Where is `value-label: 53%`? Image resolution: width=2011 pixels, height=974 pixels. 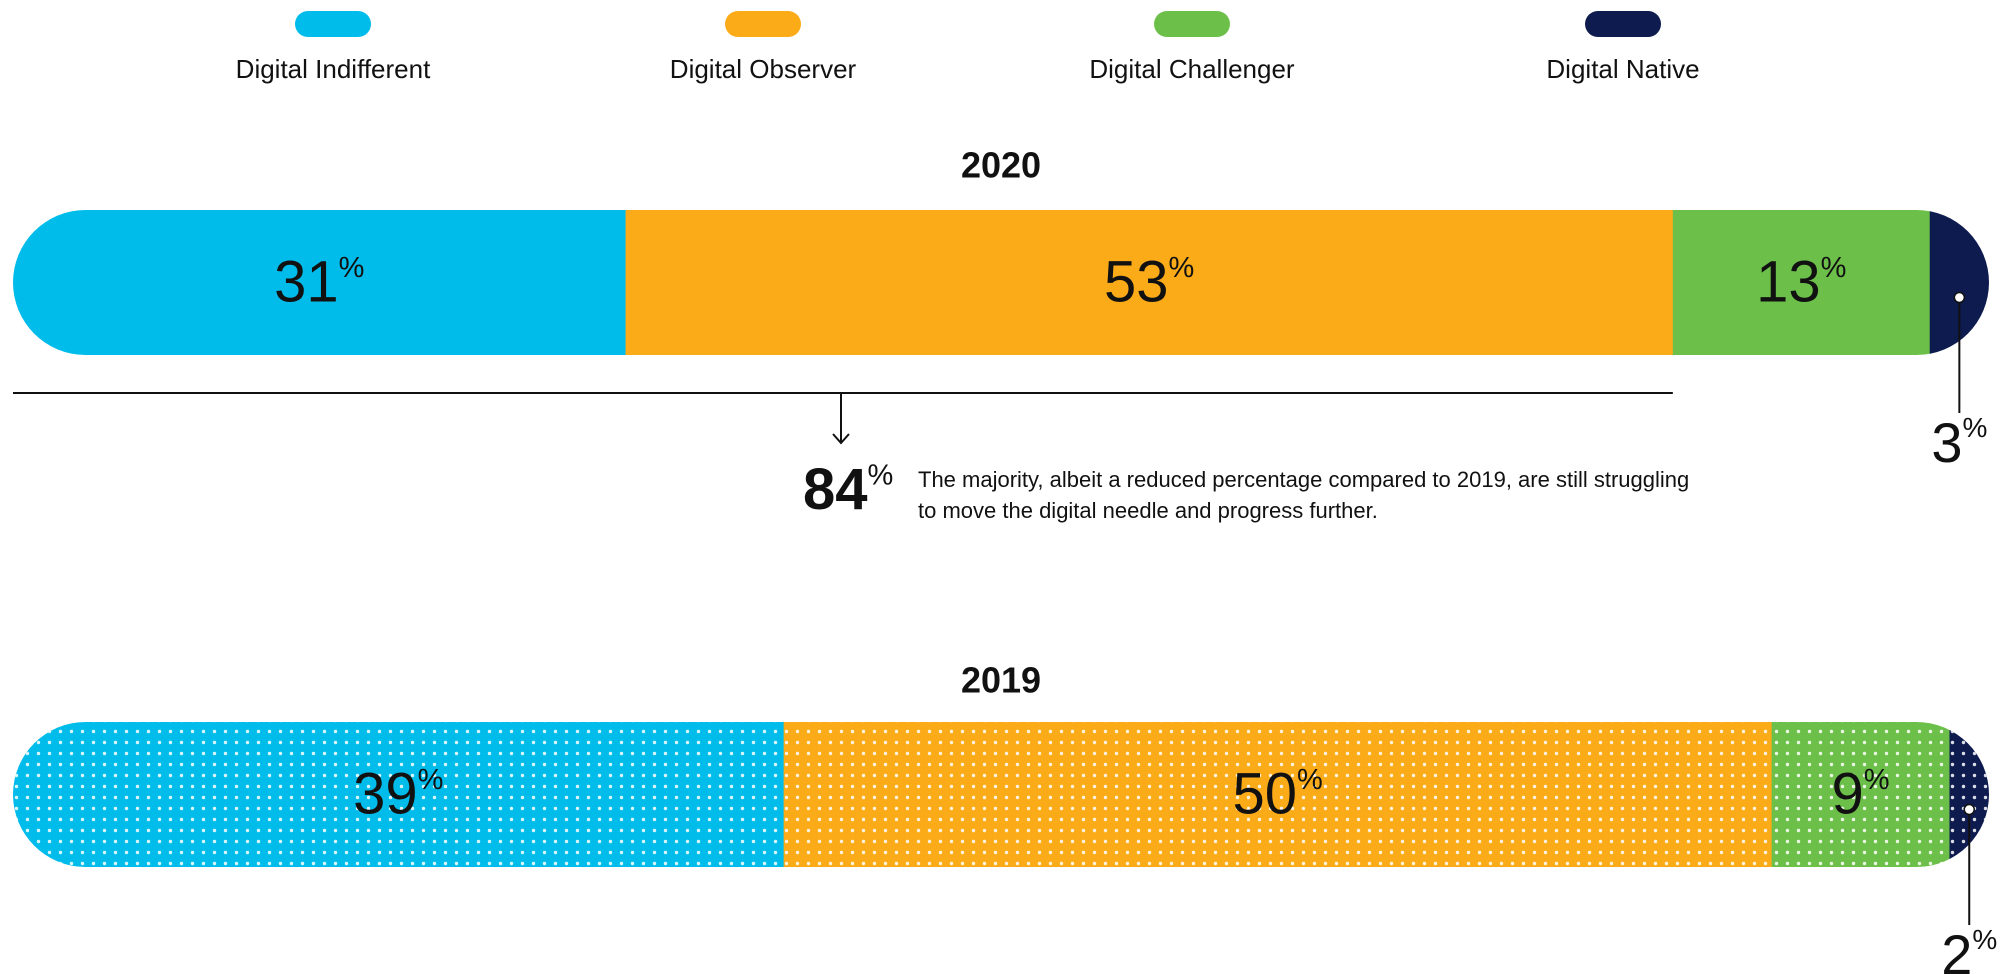
value-label: 53% is located at coordinates (1149, 282).